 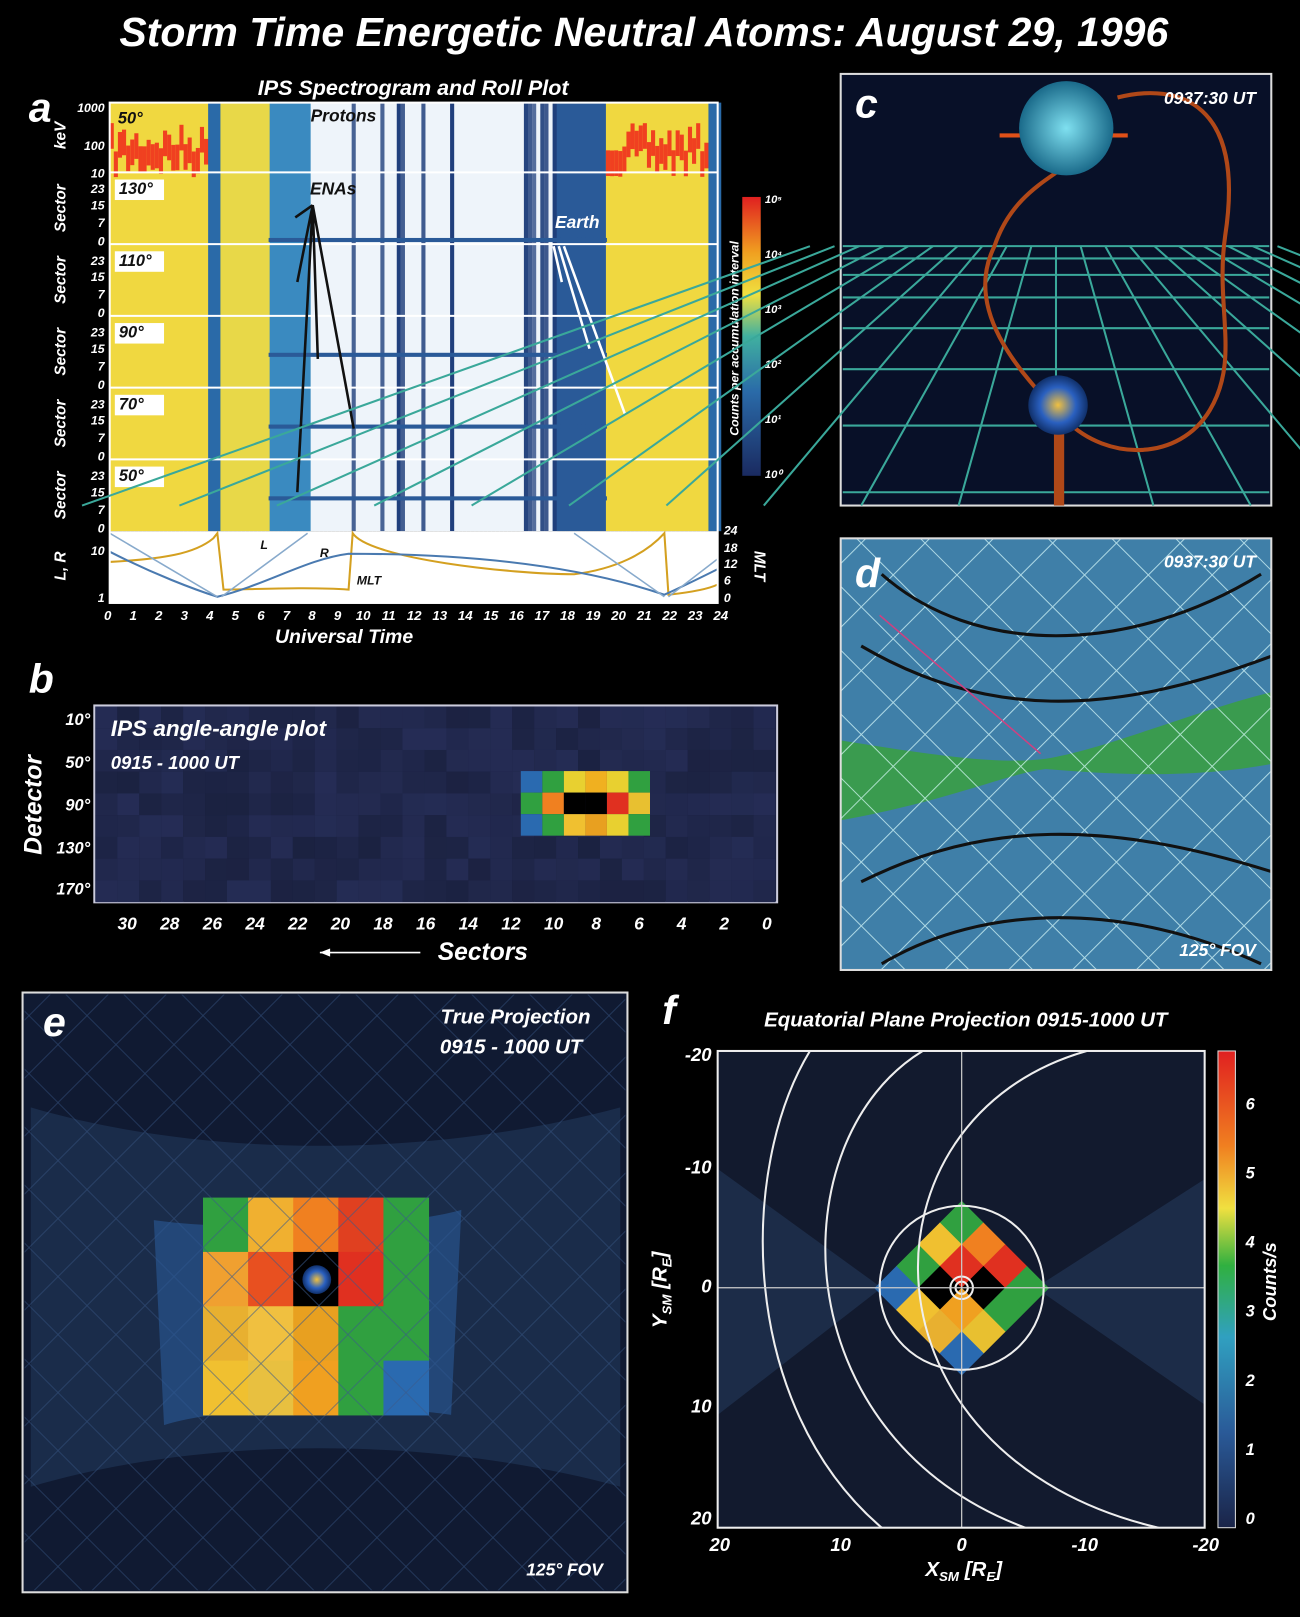 I want to click on map-grid, so click(x=1056, y=754).